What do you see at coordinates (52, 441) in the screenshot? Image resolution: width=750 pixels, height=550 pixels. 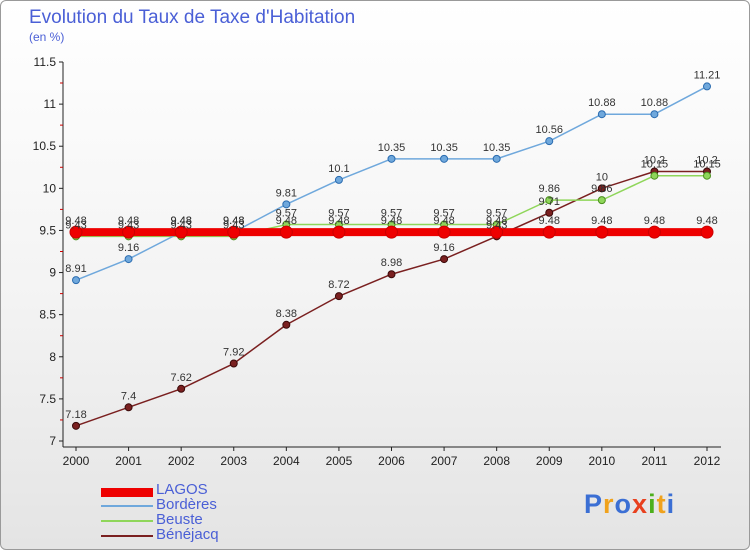 I see `y-tick-label: 7` at bounding box center [52, 441].